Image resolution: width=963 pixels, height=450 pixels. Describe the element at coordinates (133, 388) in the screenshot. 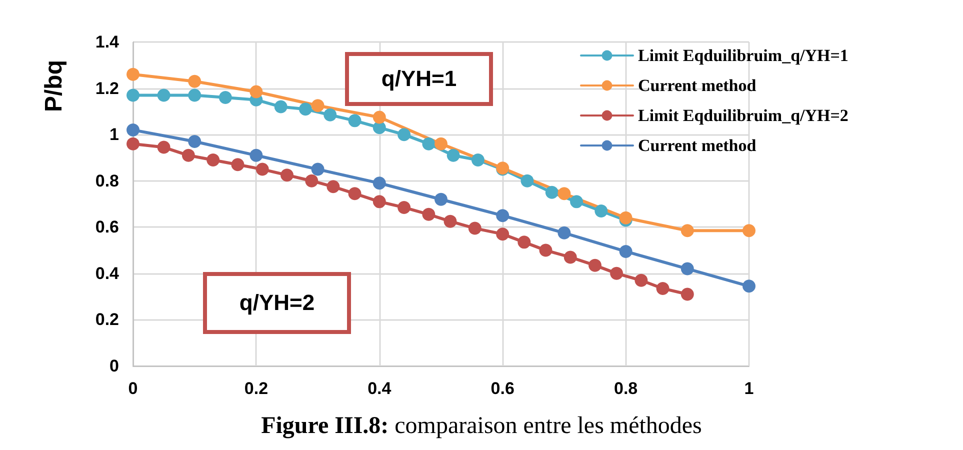

I see `x-tick-label: 0` at that location.